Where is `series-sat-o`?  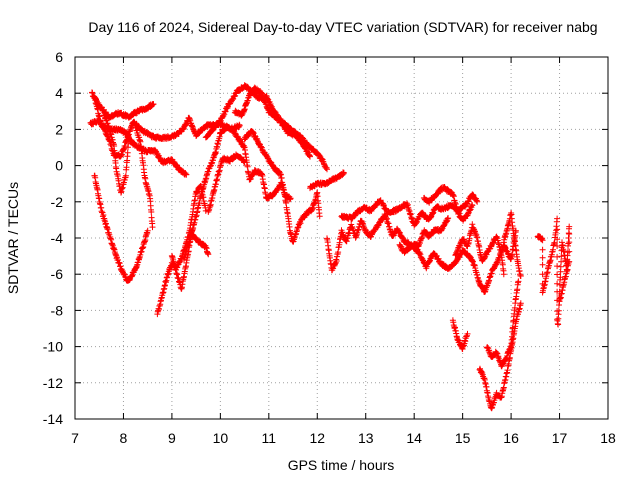
series-sat-o is located at coordinates (388, 242).